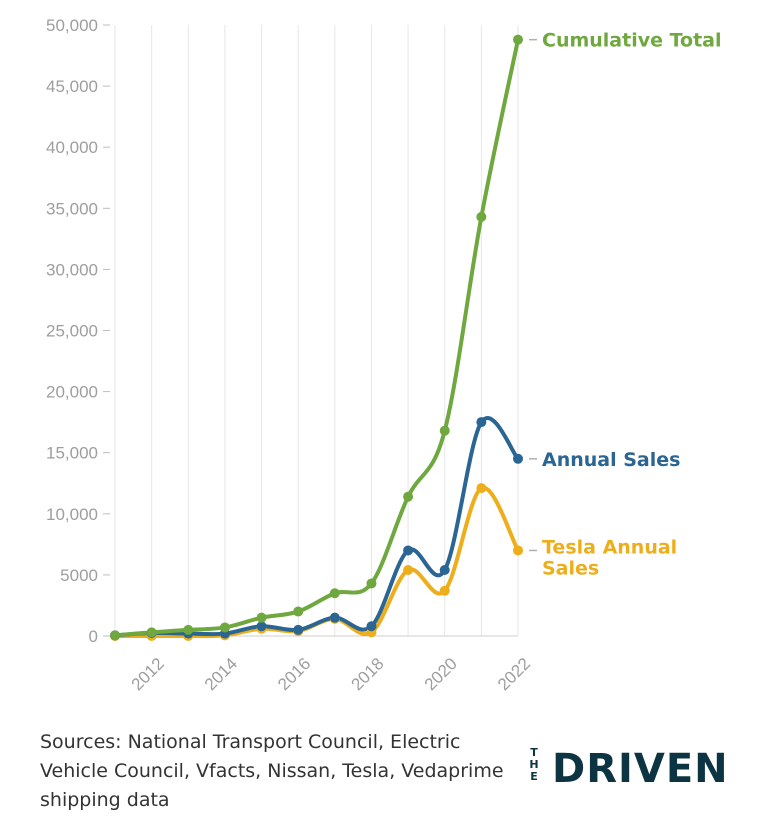 The image size is (760, 836). What do you see at coordinates (72, 392) in the screenshot?
I see `y-tick-label: 20,000` at bounding box center [72, 392].